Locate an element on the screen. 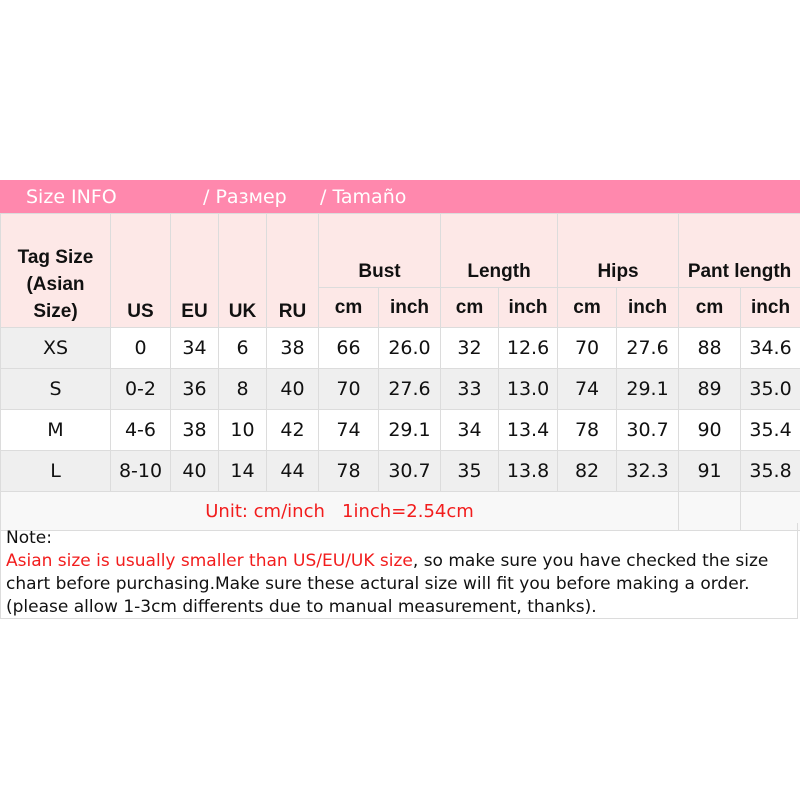 The height and width of the screenshot is (800, 800). value-cell: 82 is located at coordinates (587, 471).